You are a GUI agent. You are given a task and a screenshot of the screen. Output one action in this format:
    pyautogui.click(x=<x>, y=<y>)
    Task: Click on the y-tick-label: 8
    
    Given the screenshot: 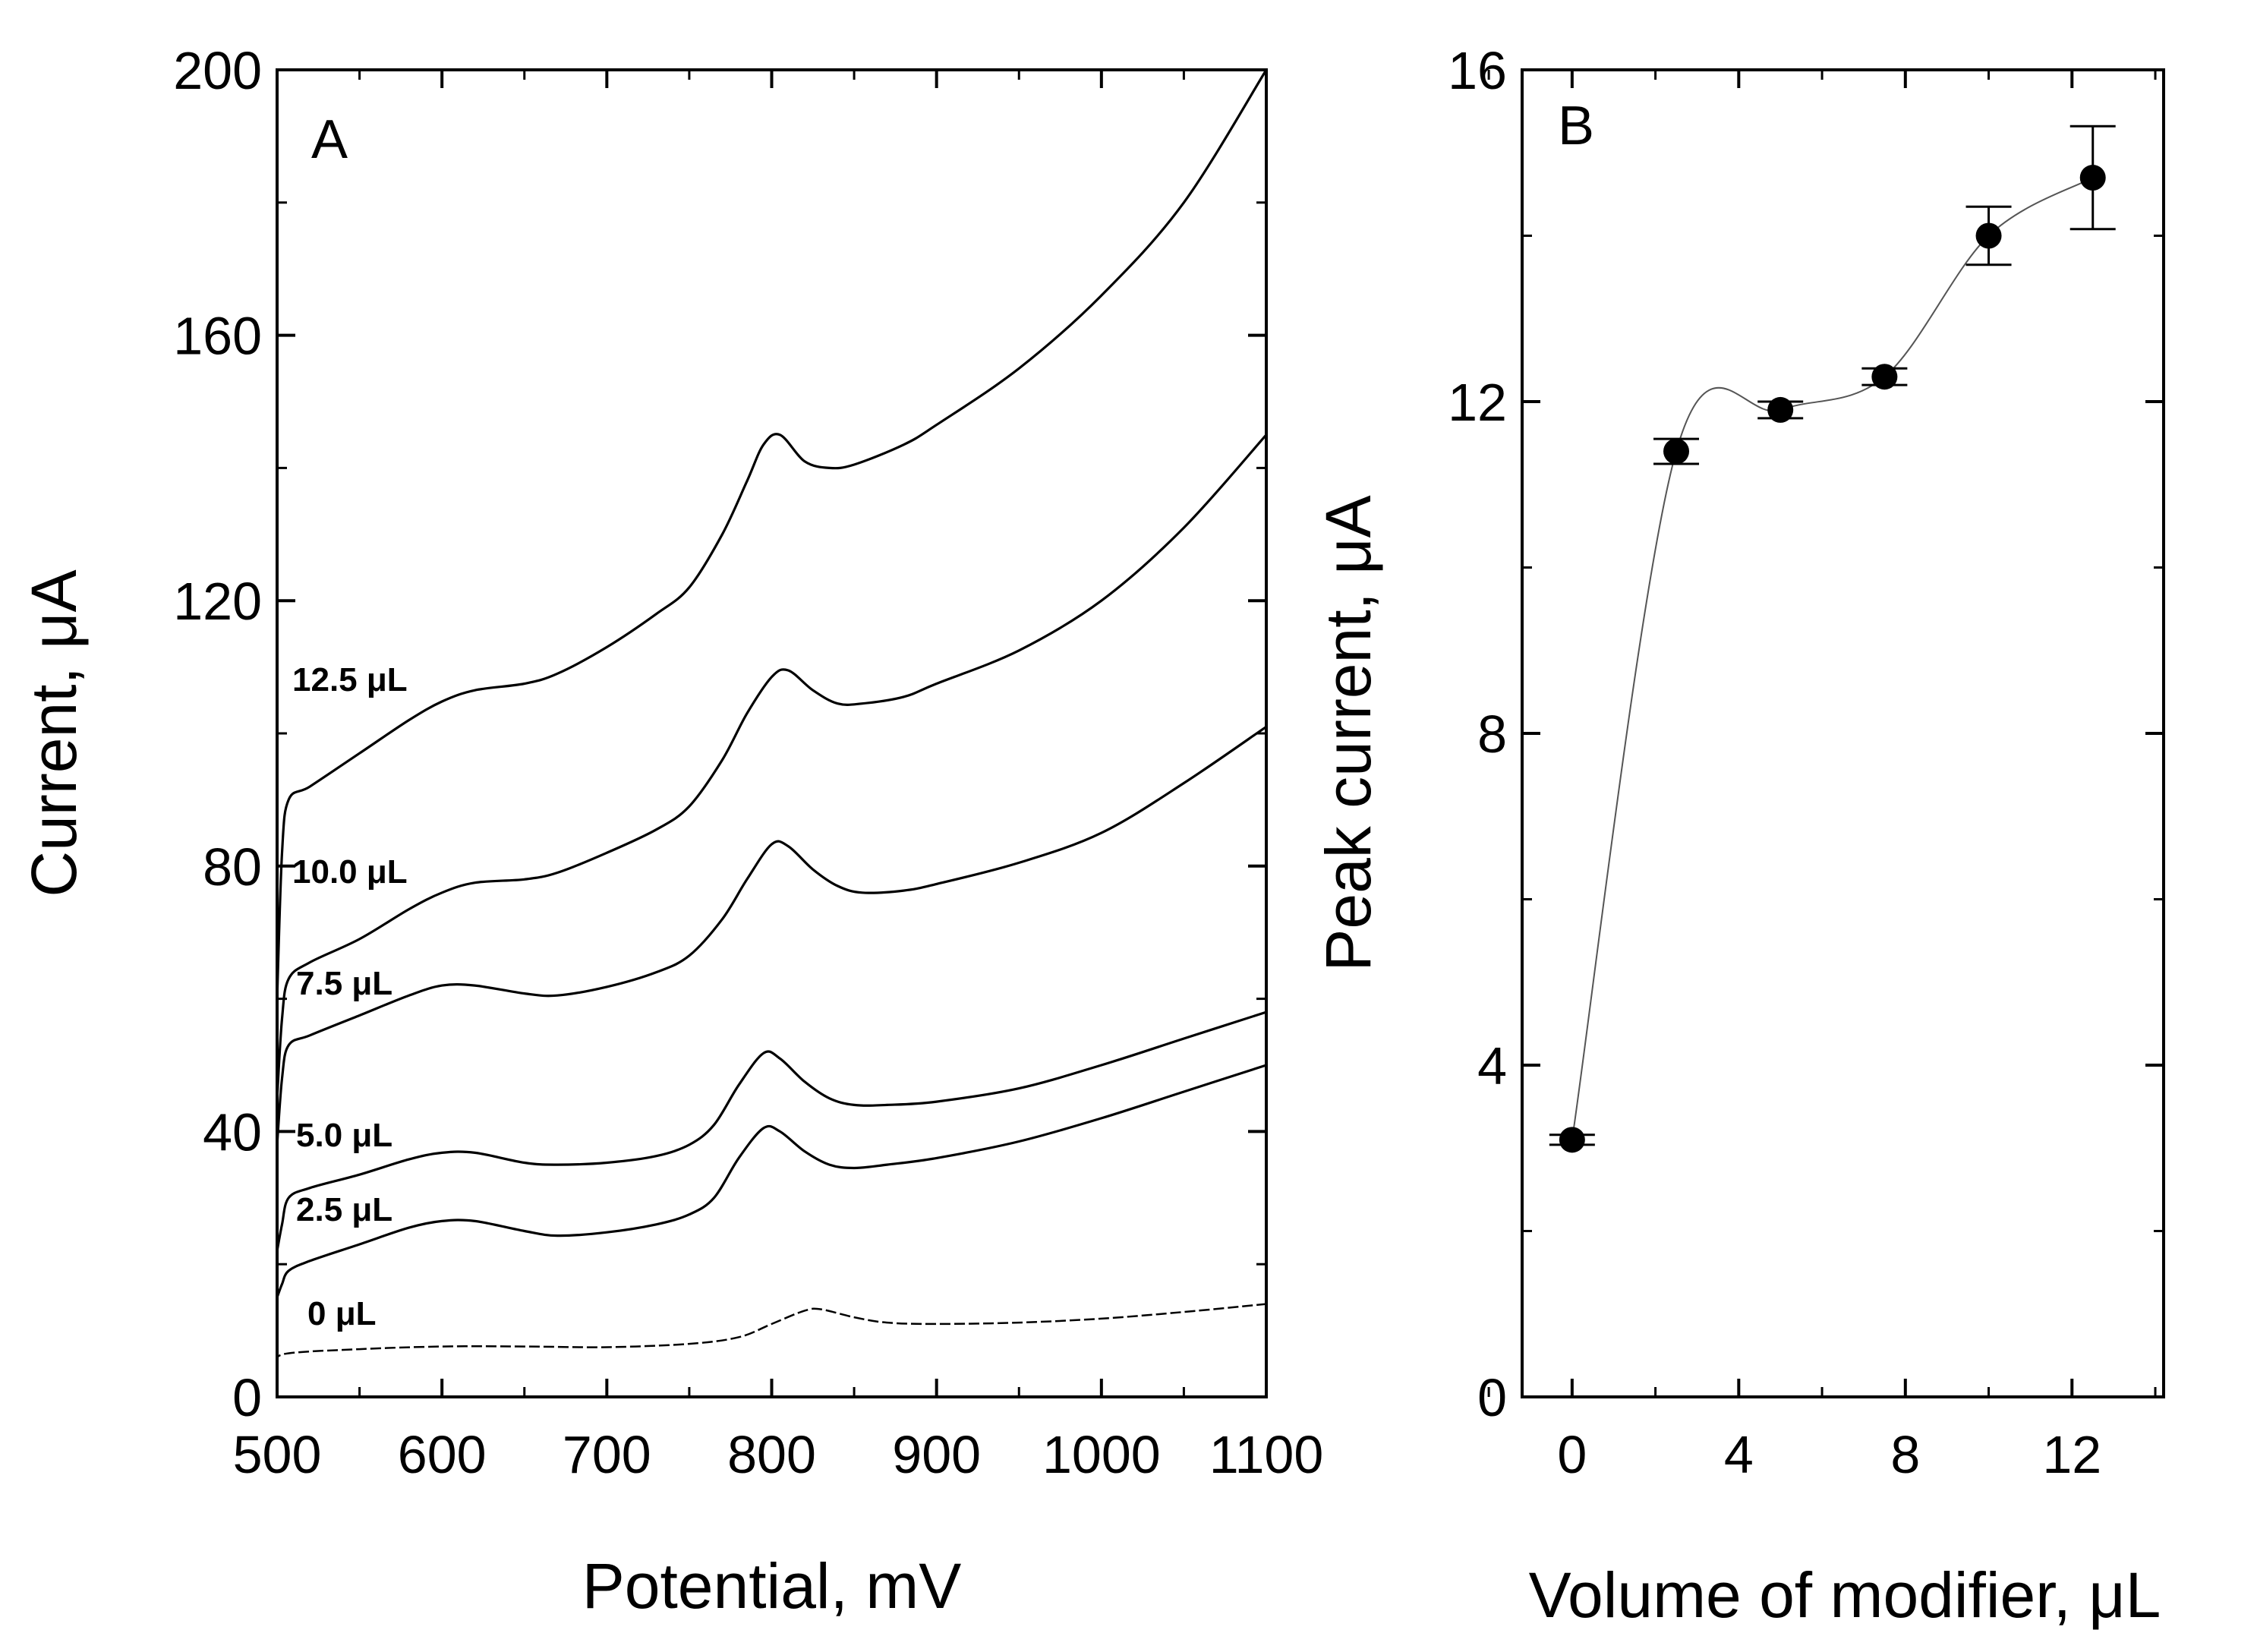 What is the action you would take?
    pyautogui.click(x=1492, y=734)
    